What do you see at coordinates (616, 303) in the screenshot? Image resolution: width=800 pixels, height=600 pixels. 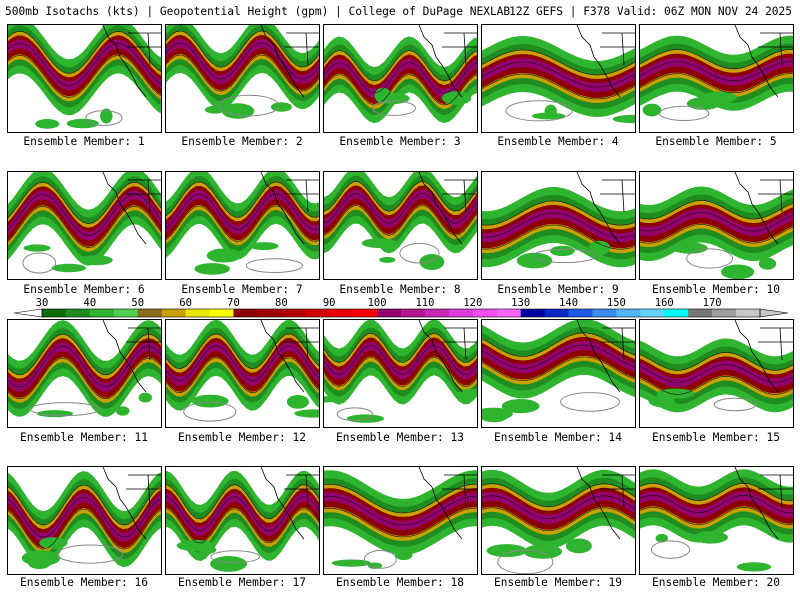 I see `colorbar-tick-label: 150` at bounding box center [616, 303].